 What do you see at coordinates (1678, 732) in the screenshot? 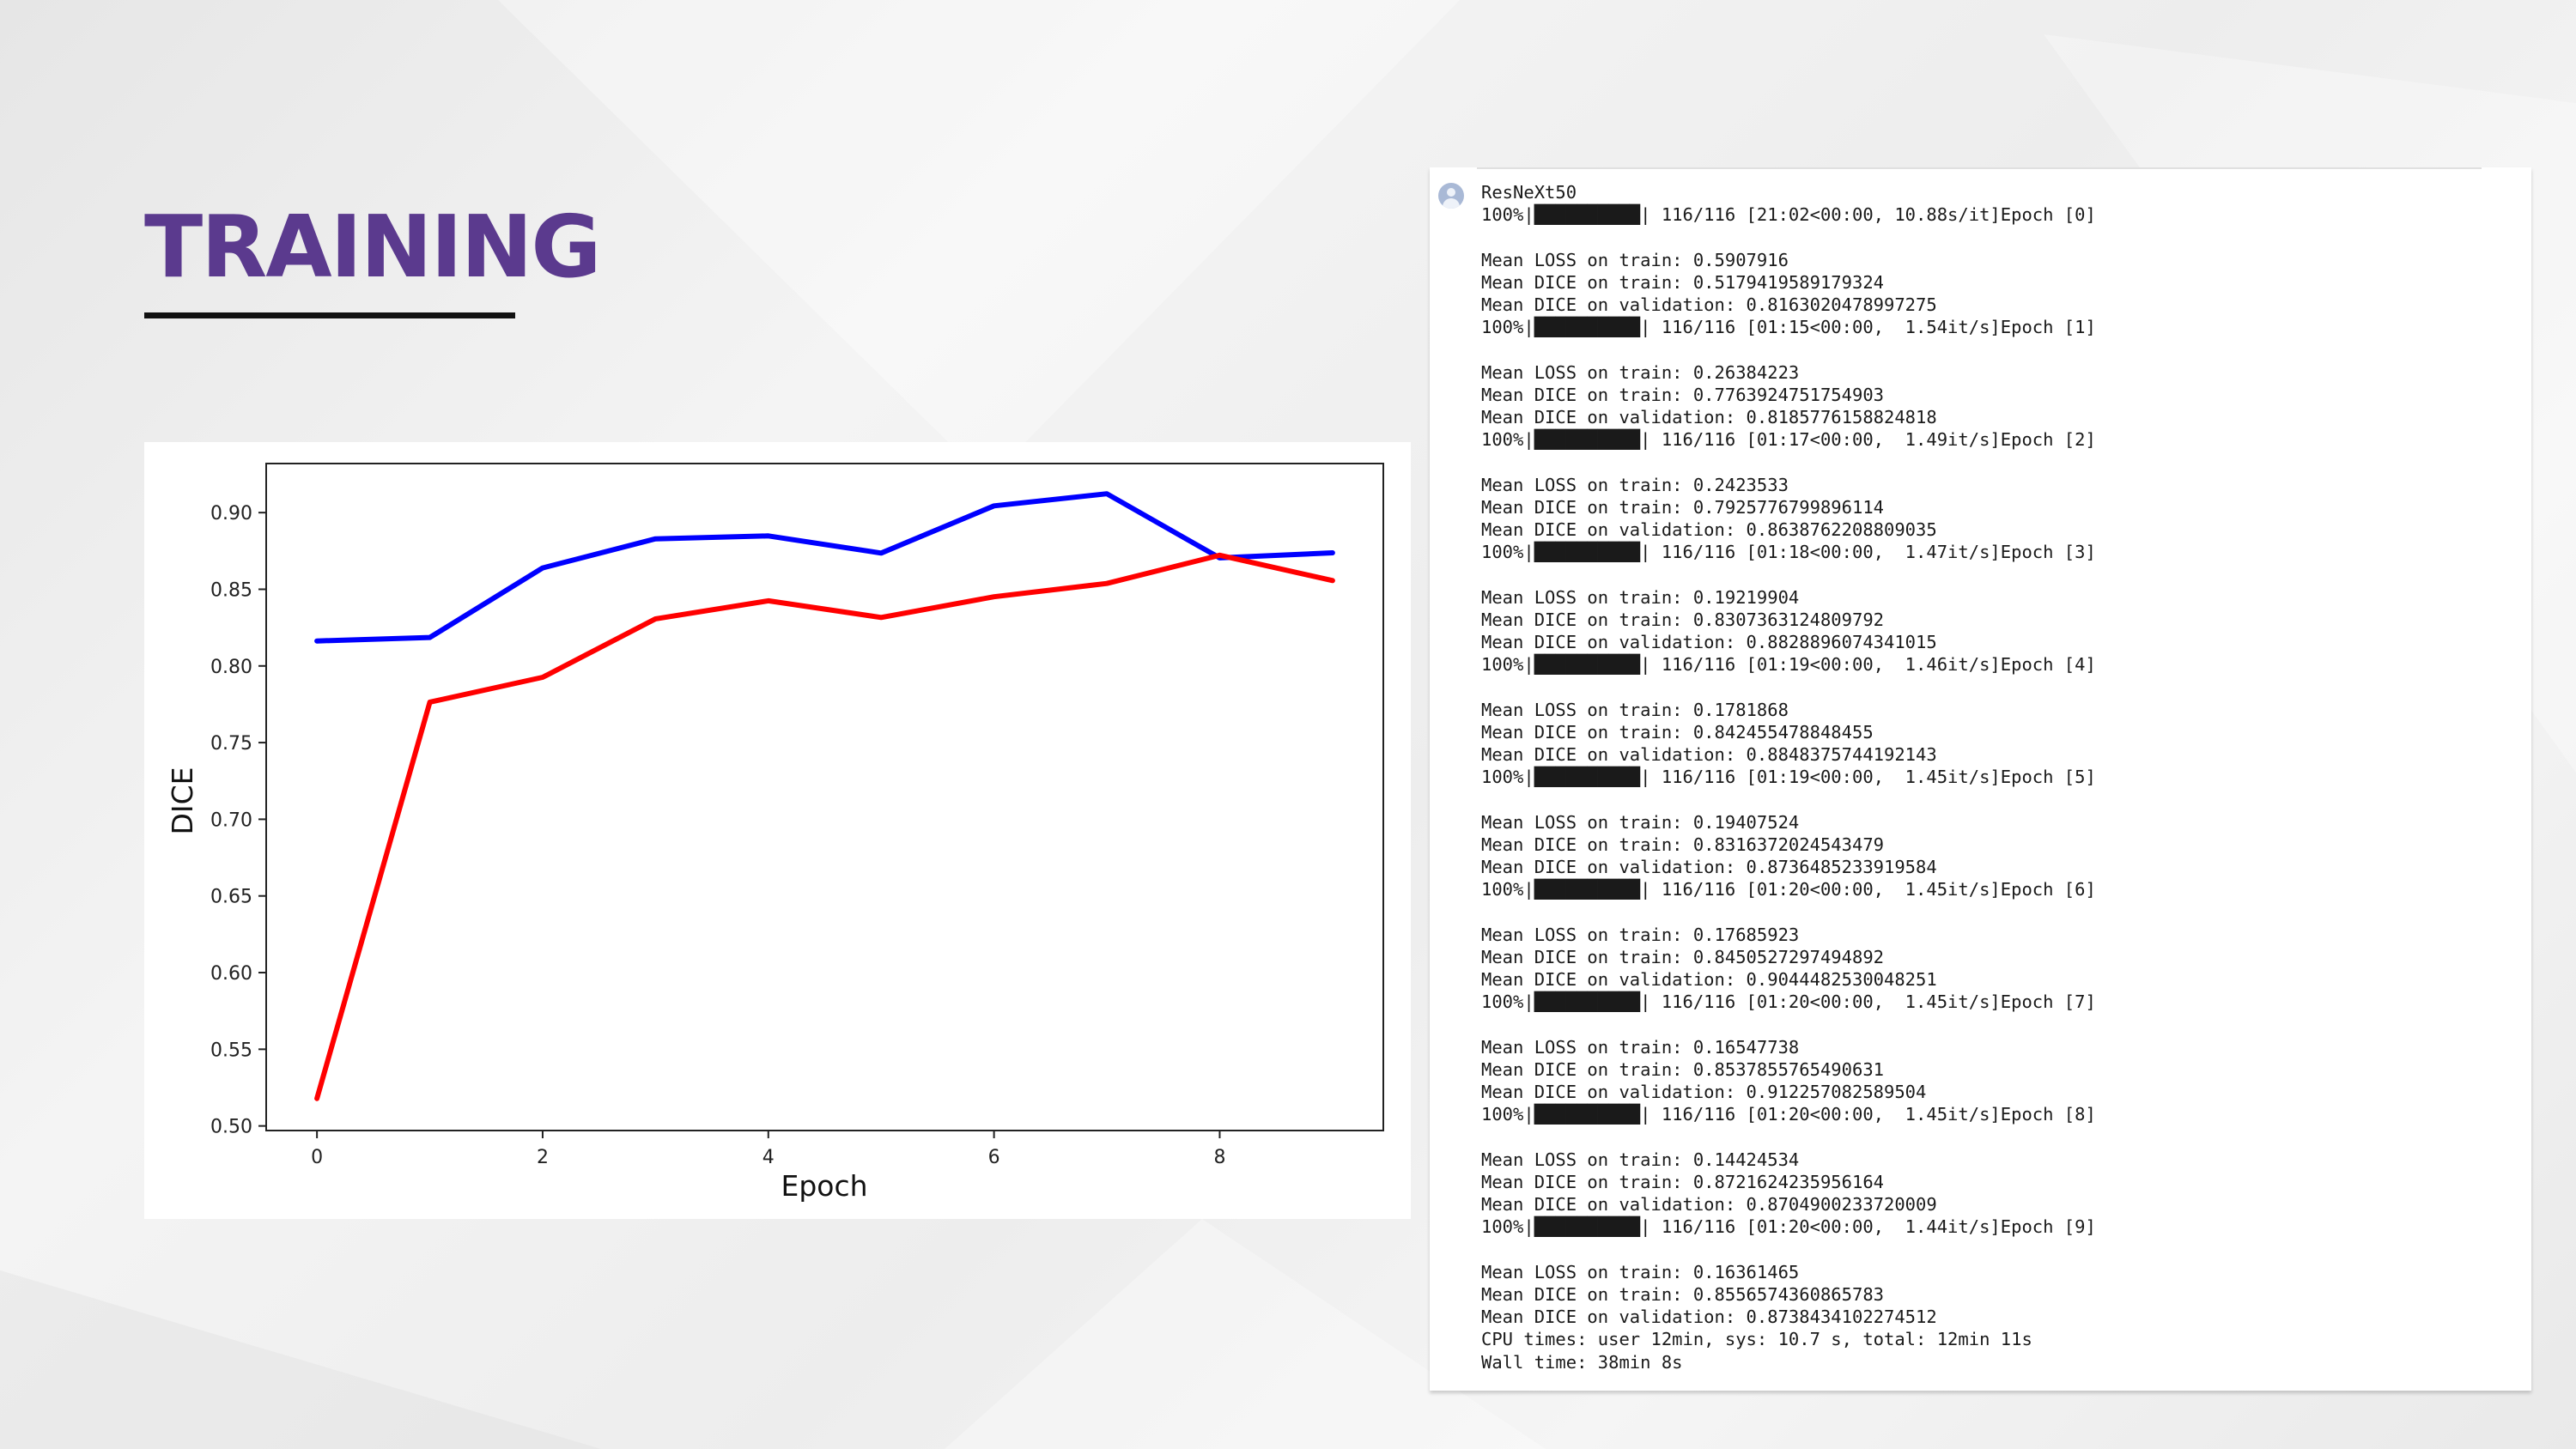
I see `log-line: Mean DICE on train: 0.842455478848455` at bounding box center [1678, 732].